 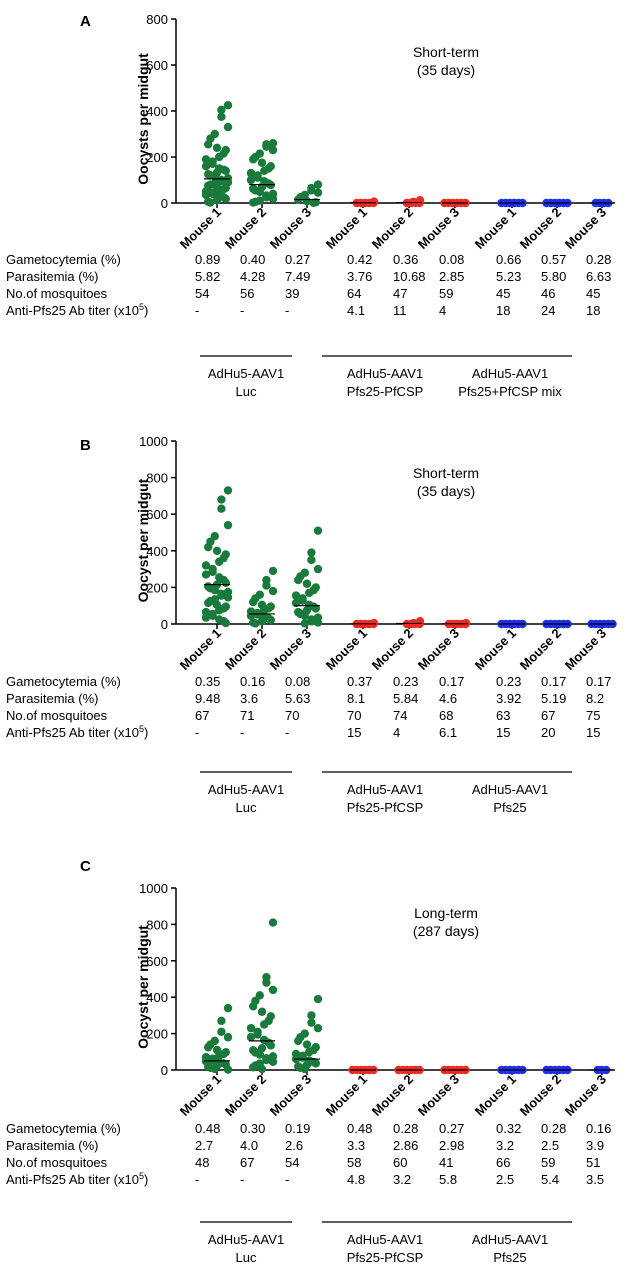 I want to click on table-cell: 45, so click(x=593, y=293).